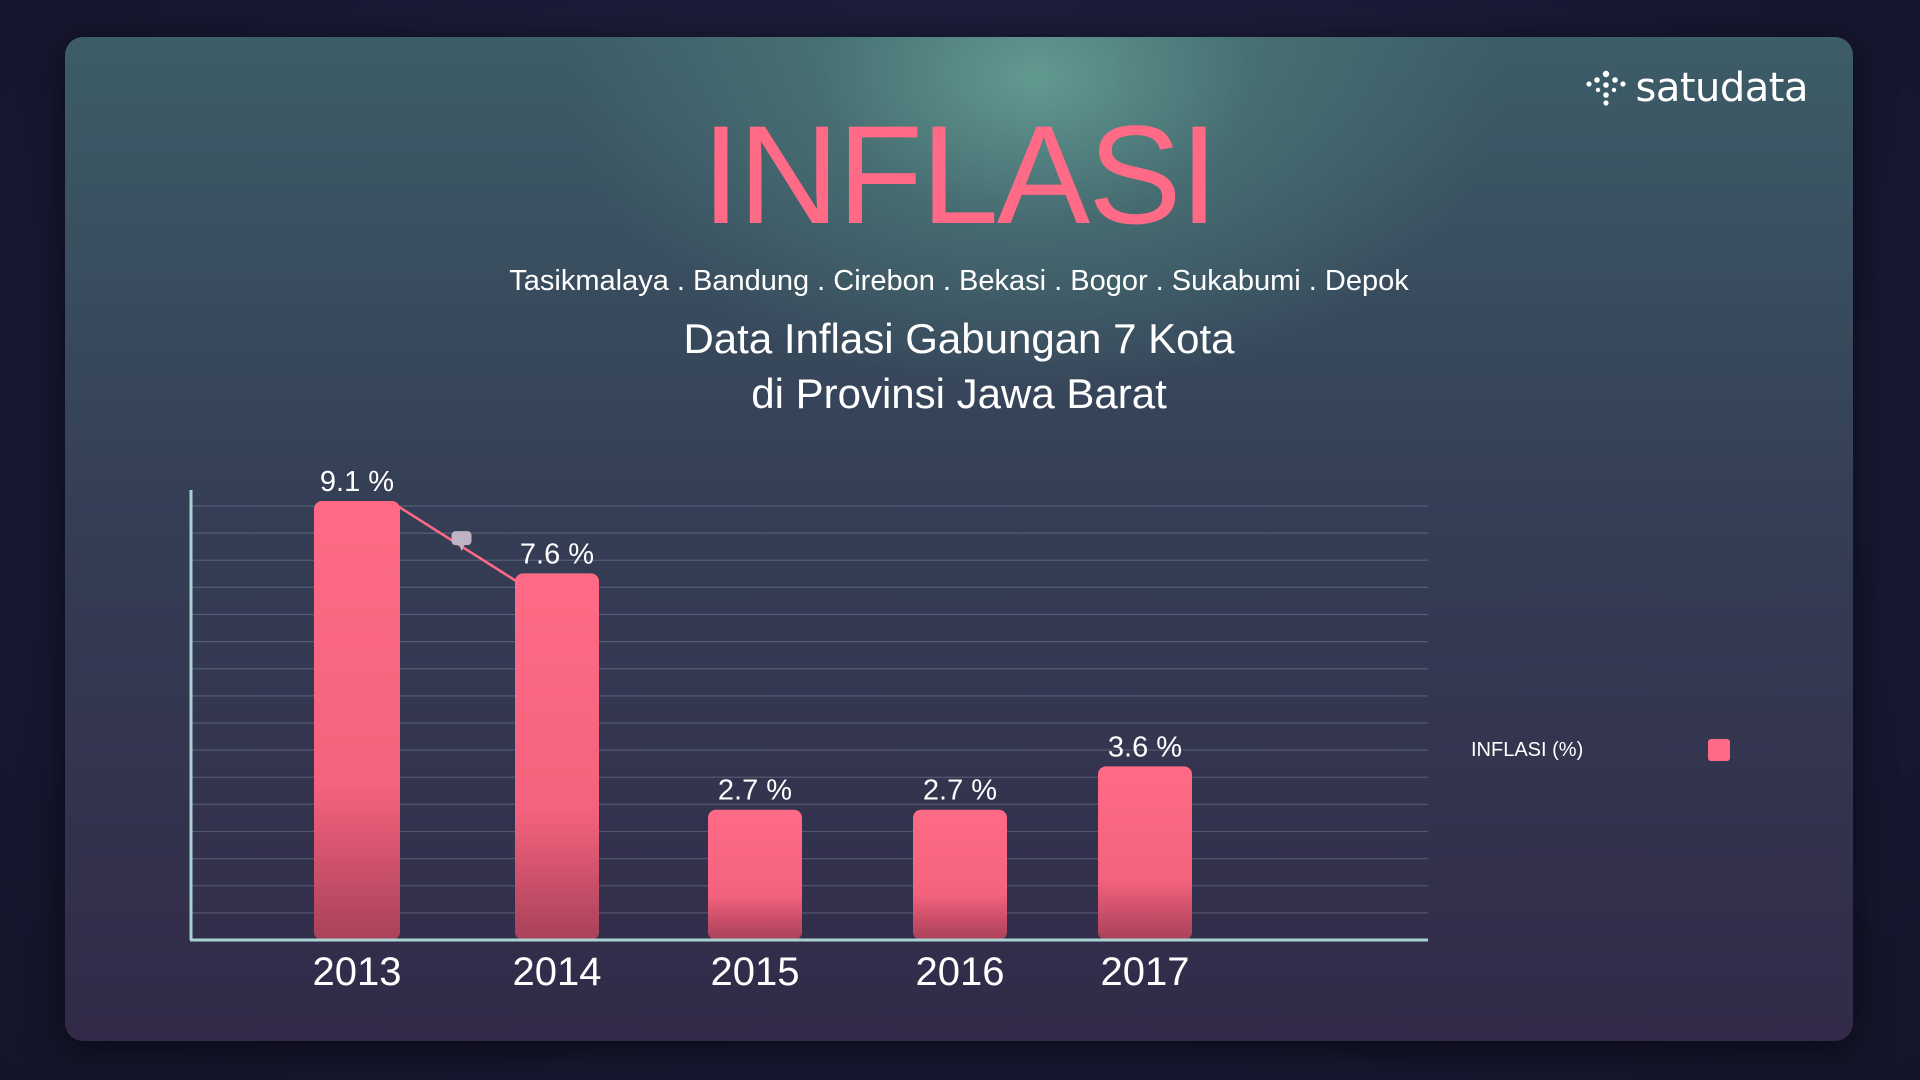 The image size is (1920, 1080). I want to click on data-label-2014: 7.6 %, so click(557, 554).